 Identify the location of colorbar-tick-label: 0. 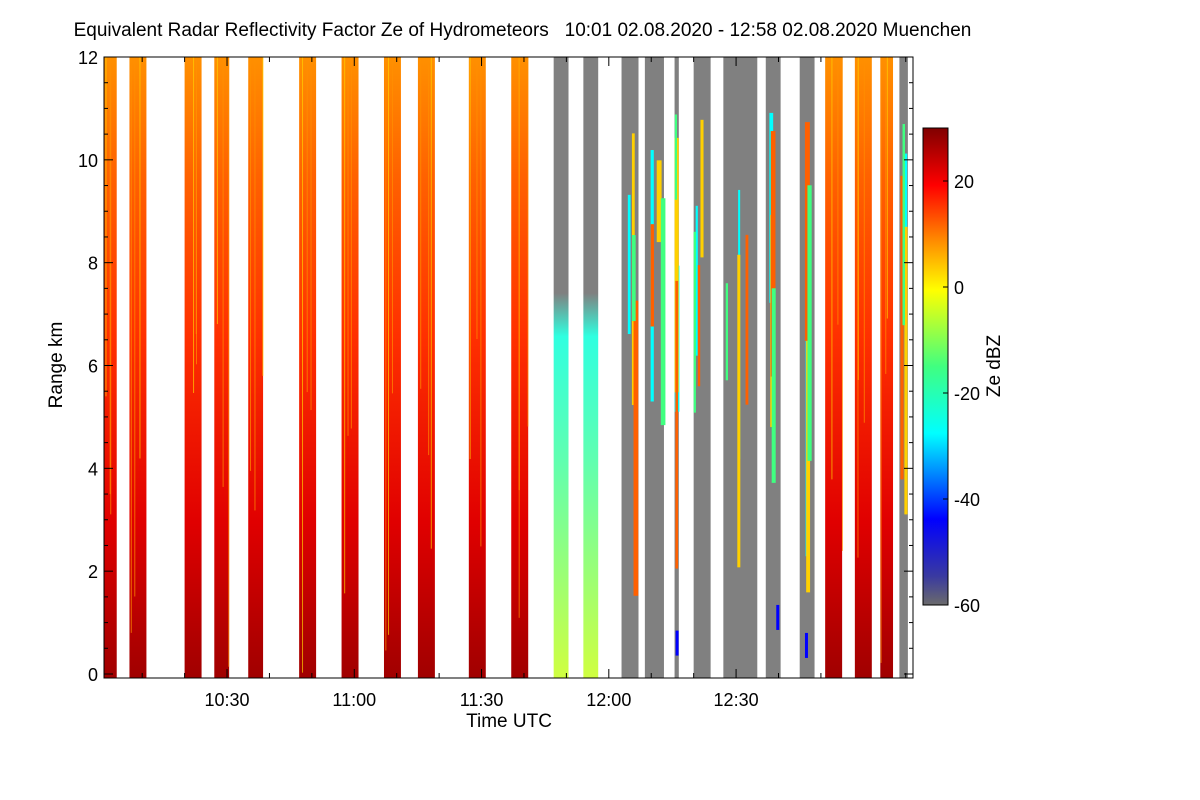
(959, 288).